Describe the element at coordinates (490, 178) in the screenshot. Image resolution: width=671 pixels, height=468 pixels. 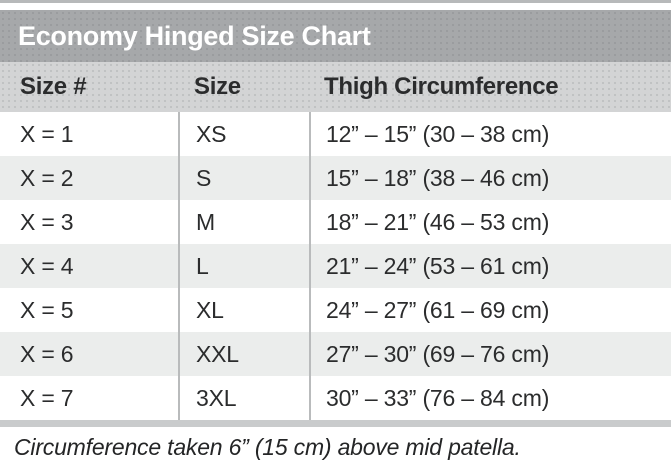
I see `cell-thigh-circumference: 15” – 18” (38 – 46 cm)` at that location.